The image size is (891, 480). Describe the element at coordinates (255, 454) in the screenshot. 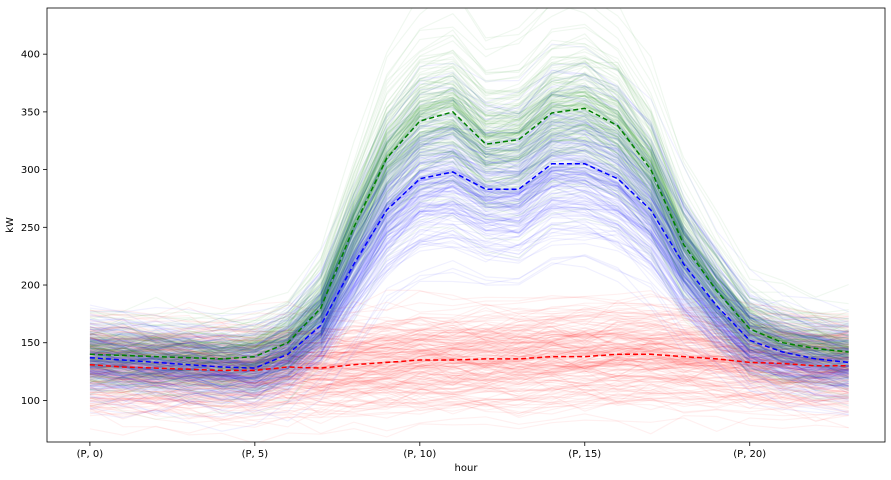

I see `x-tick-label: (P, 5)` at that location.